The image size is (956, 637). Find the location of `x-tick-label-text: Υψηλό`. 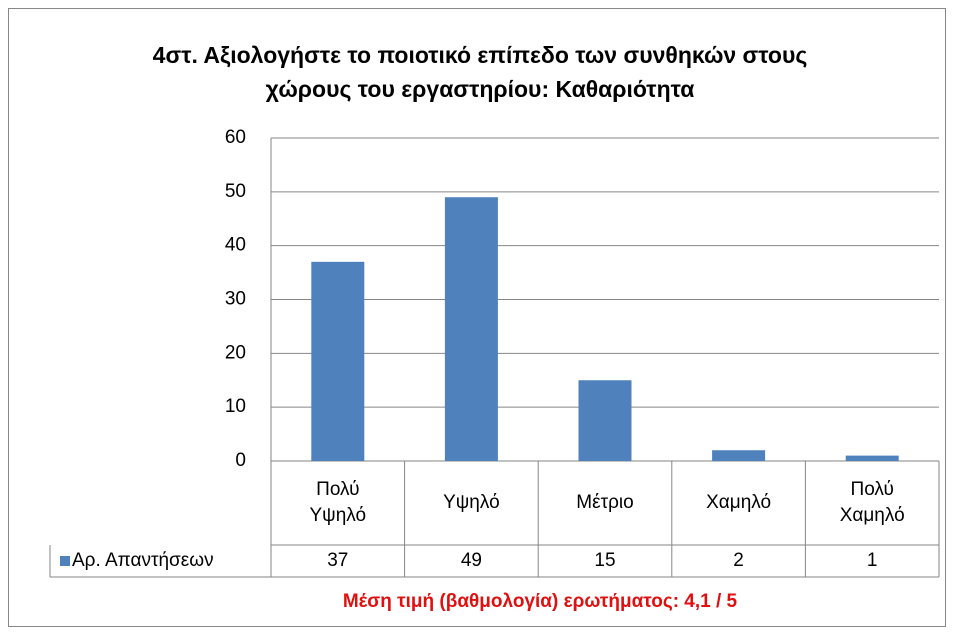

x-tick-label-text: Υψηλό is located at coordinates (471, 502).